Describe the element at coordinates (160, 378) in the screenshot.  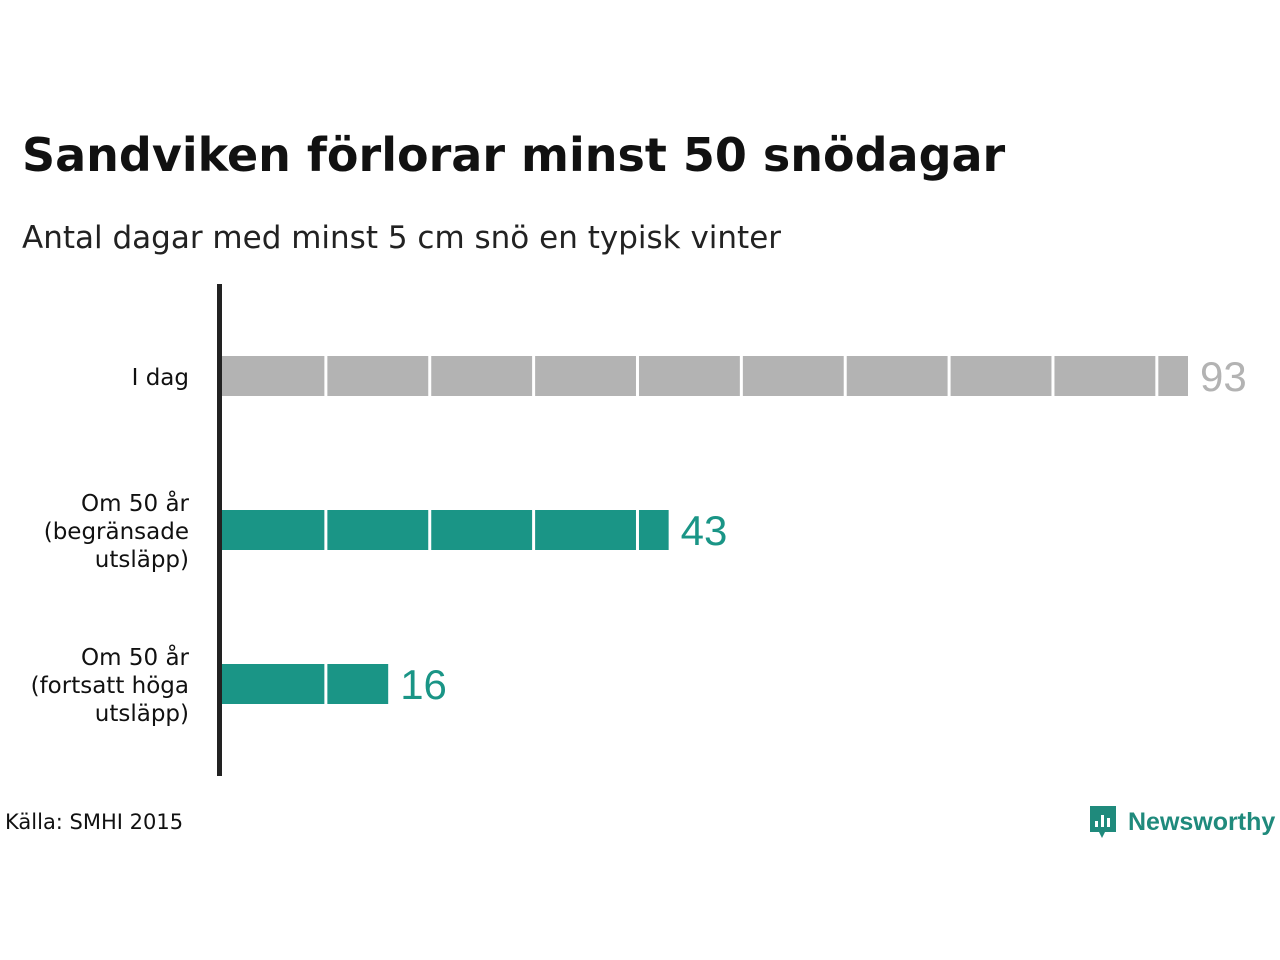
I see `category-label: I dag` at that location.